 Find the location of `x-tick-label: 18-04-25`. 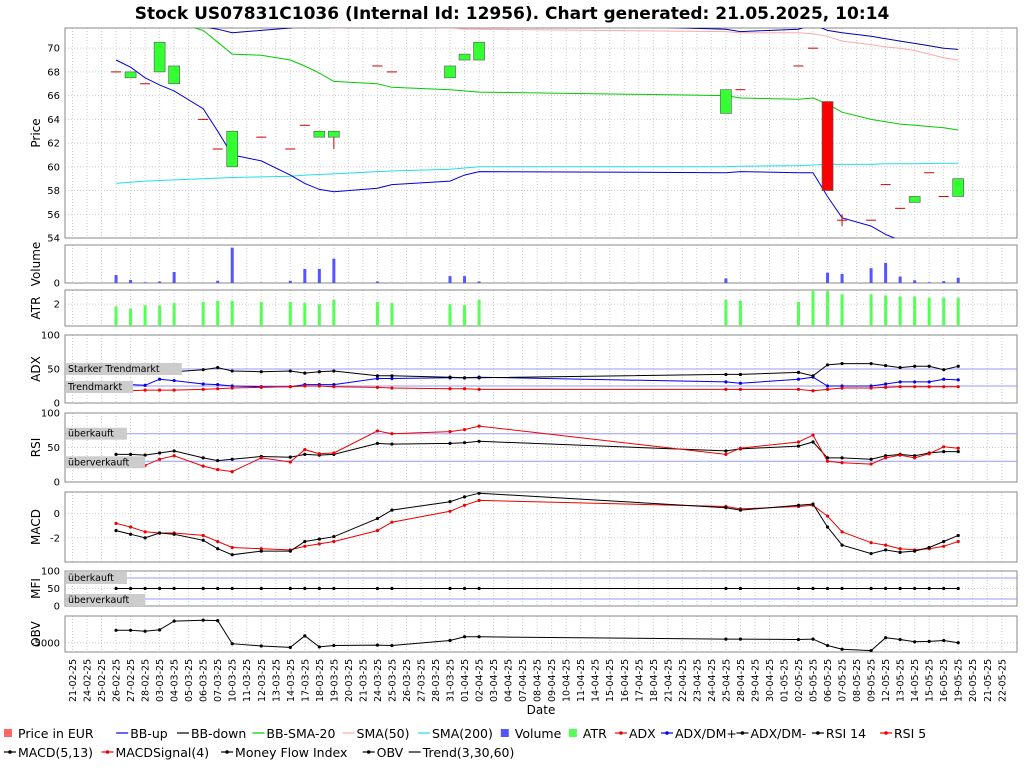

x-tick-label: 18-04-25 is located at coordinates (654, 680).